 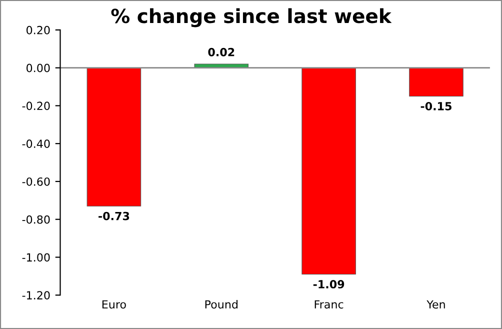 What do you see at coordinates (38, 30) in the screenshot?
I see `y-tick-label: 0.20` at bounding box center [38, 30].